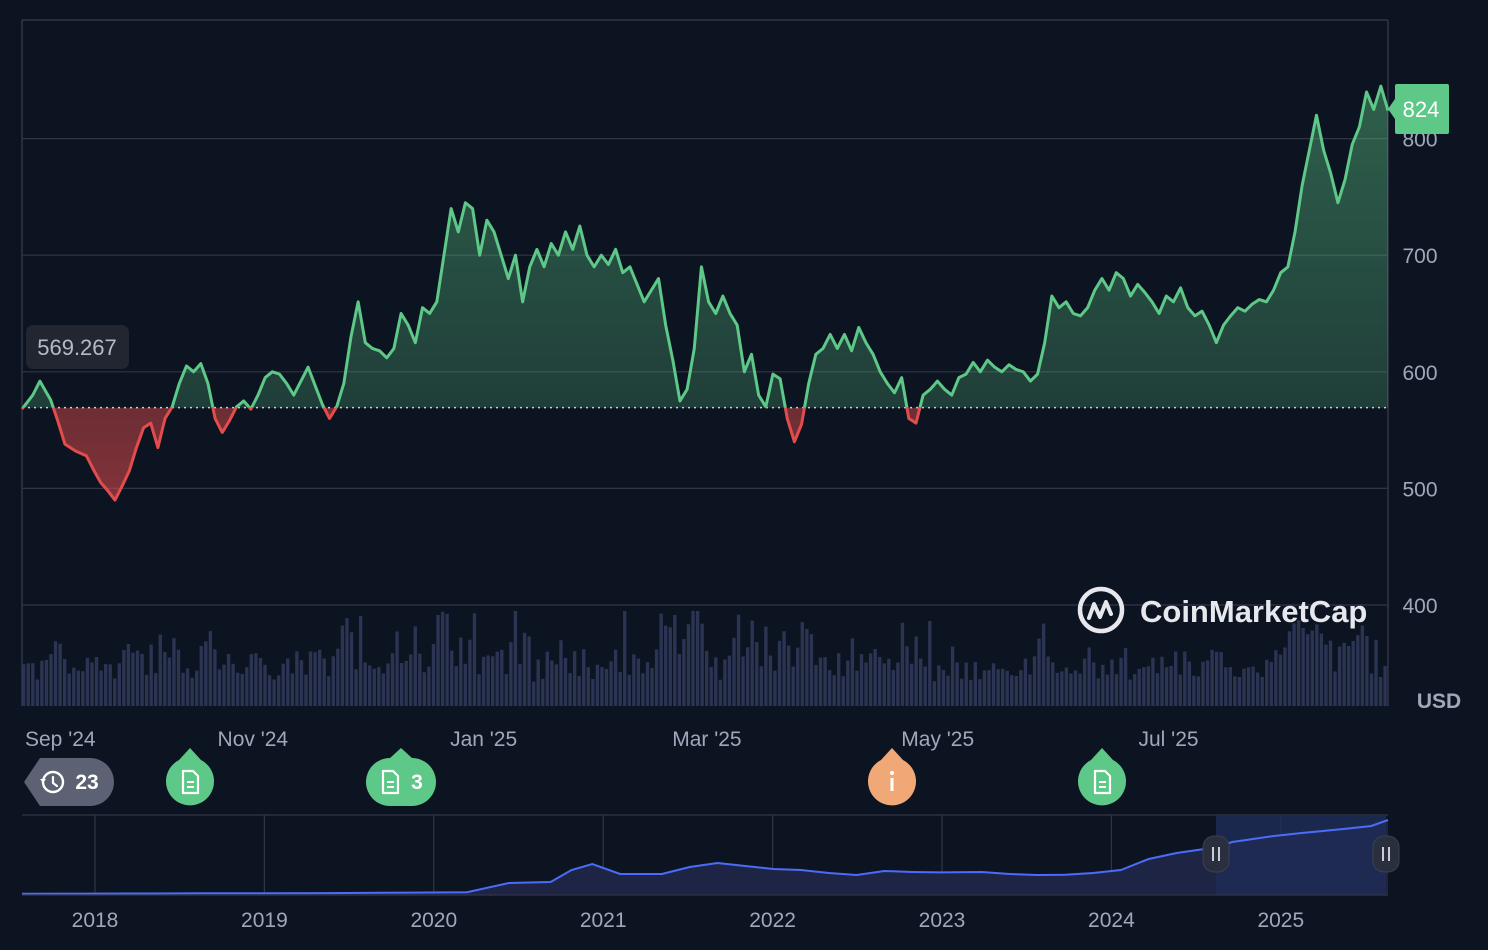  I want to click on x-tick-label: Jan '25, so click(483, 739).